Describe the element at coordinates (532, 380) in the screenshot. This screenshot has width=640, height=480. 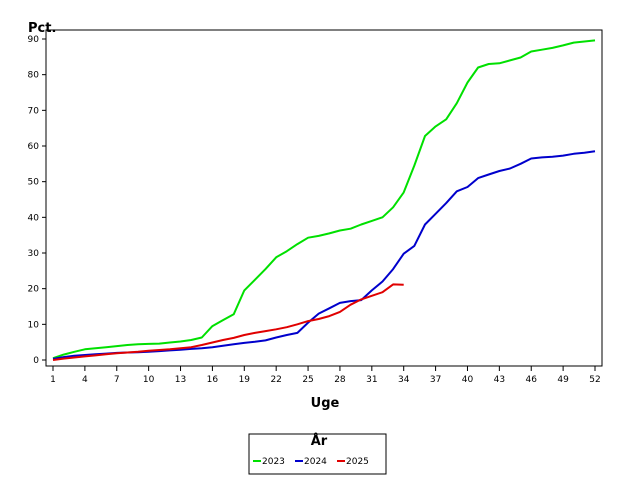
I see `x-tick-label: 46` at that location.